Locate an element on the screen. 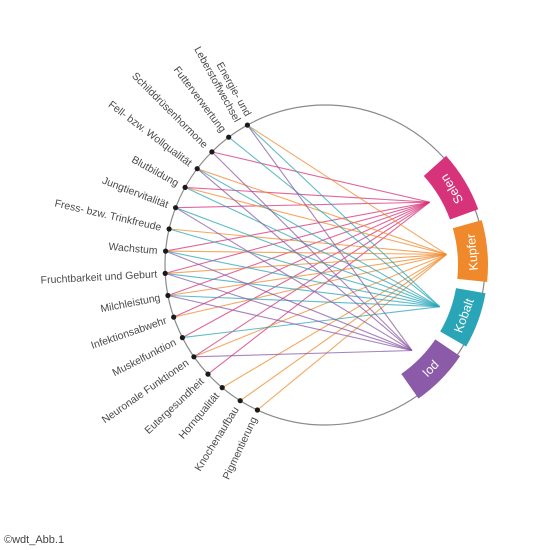 The image size is (550, 550). dot-wachstum is located at coordinates (166, 251).